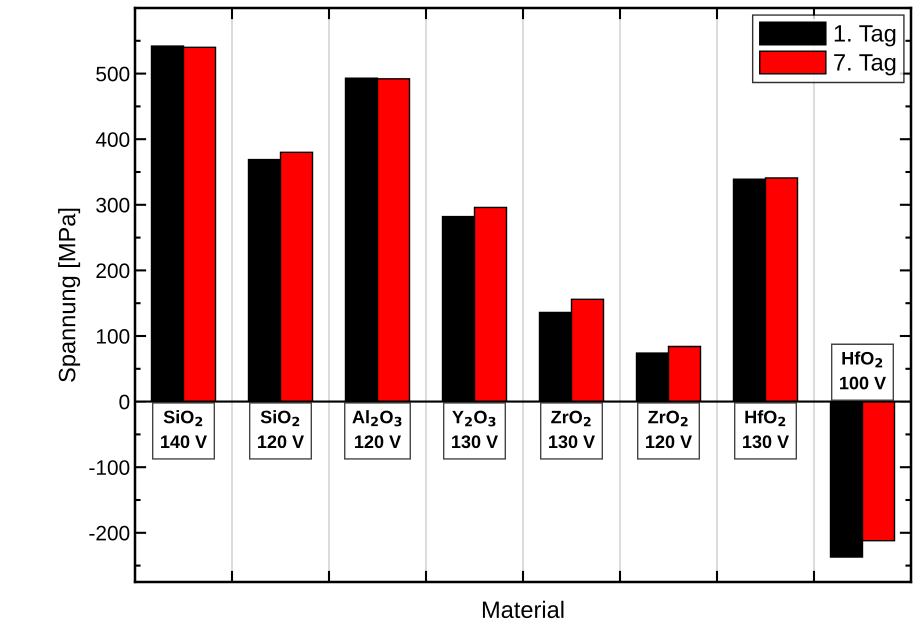 The height and width of the screenshot is (637, 913). I want to click on x-tick-label: SiO$_{2}$ 140 V, so click(184, 429).